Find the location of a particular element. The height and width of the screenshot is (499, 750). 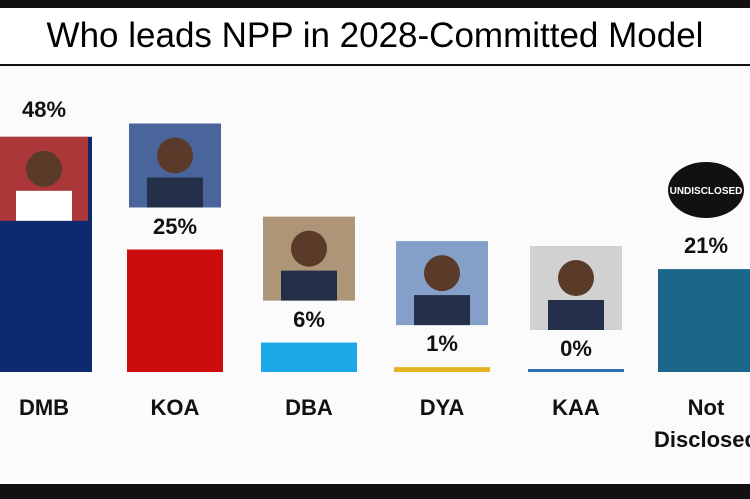

title-band: Who leads NPP in 2028-Committed Model is located at coordinates (375, 36).